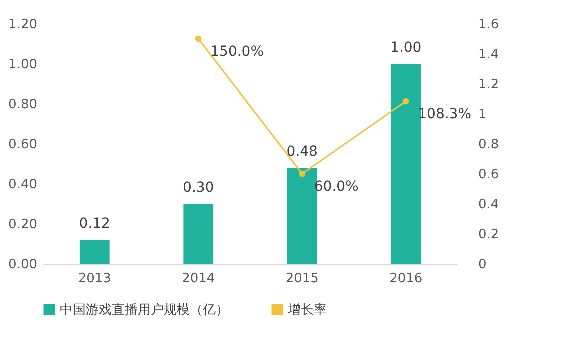 The width and height of the screenshot is (563, 343). What do you see at coordinates (23, 265) in the screenshot?
I see `y-tick-label: 0.00` at bounding box center [23, 265].